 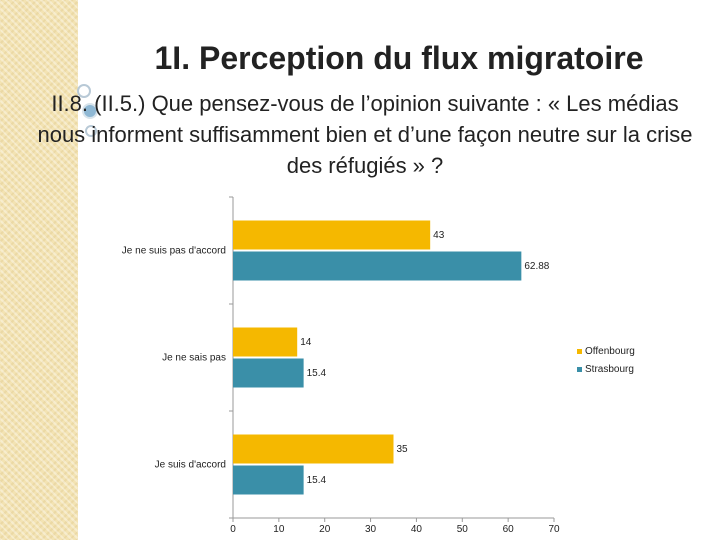 What do you see at coordinates (403, 449) in the screenshot?
I see `data-label: 35` at bounding box center [403, 449].